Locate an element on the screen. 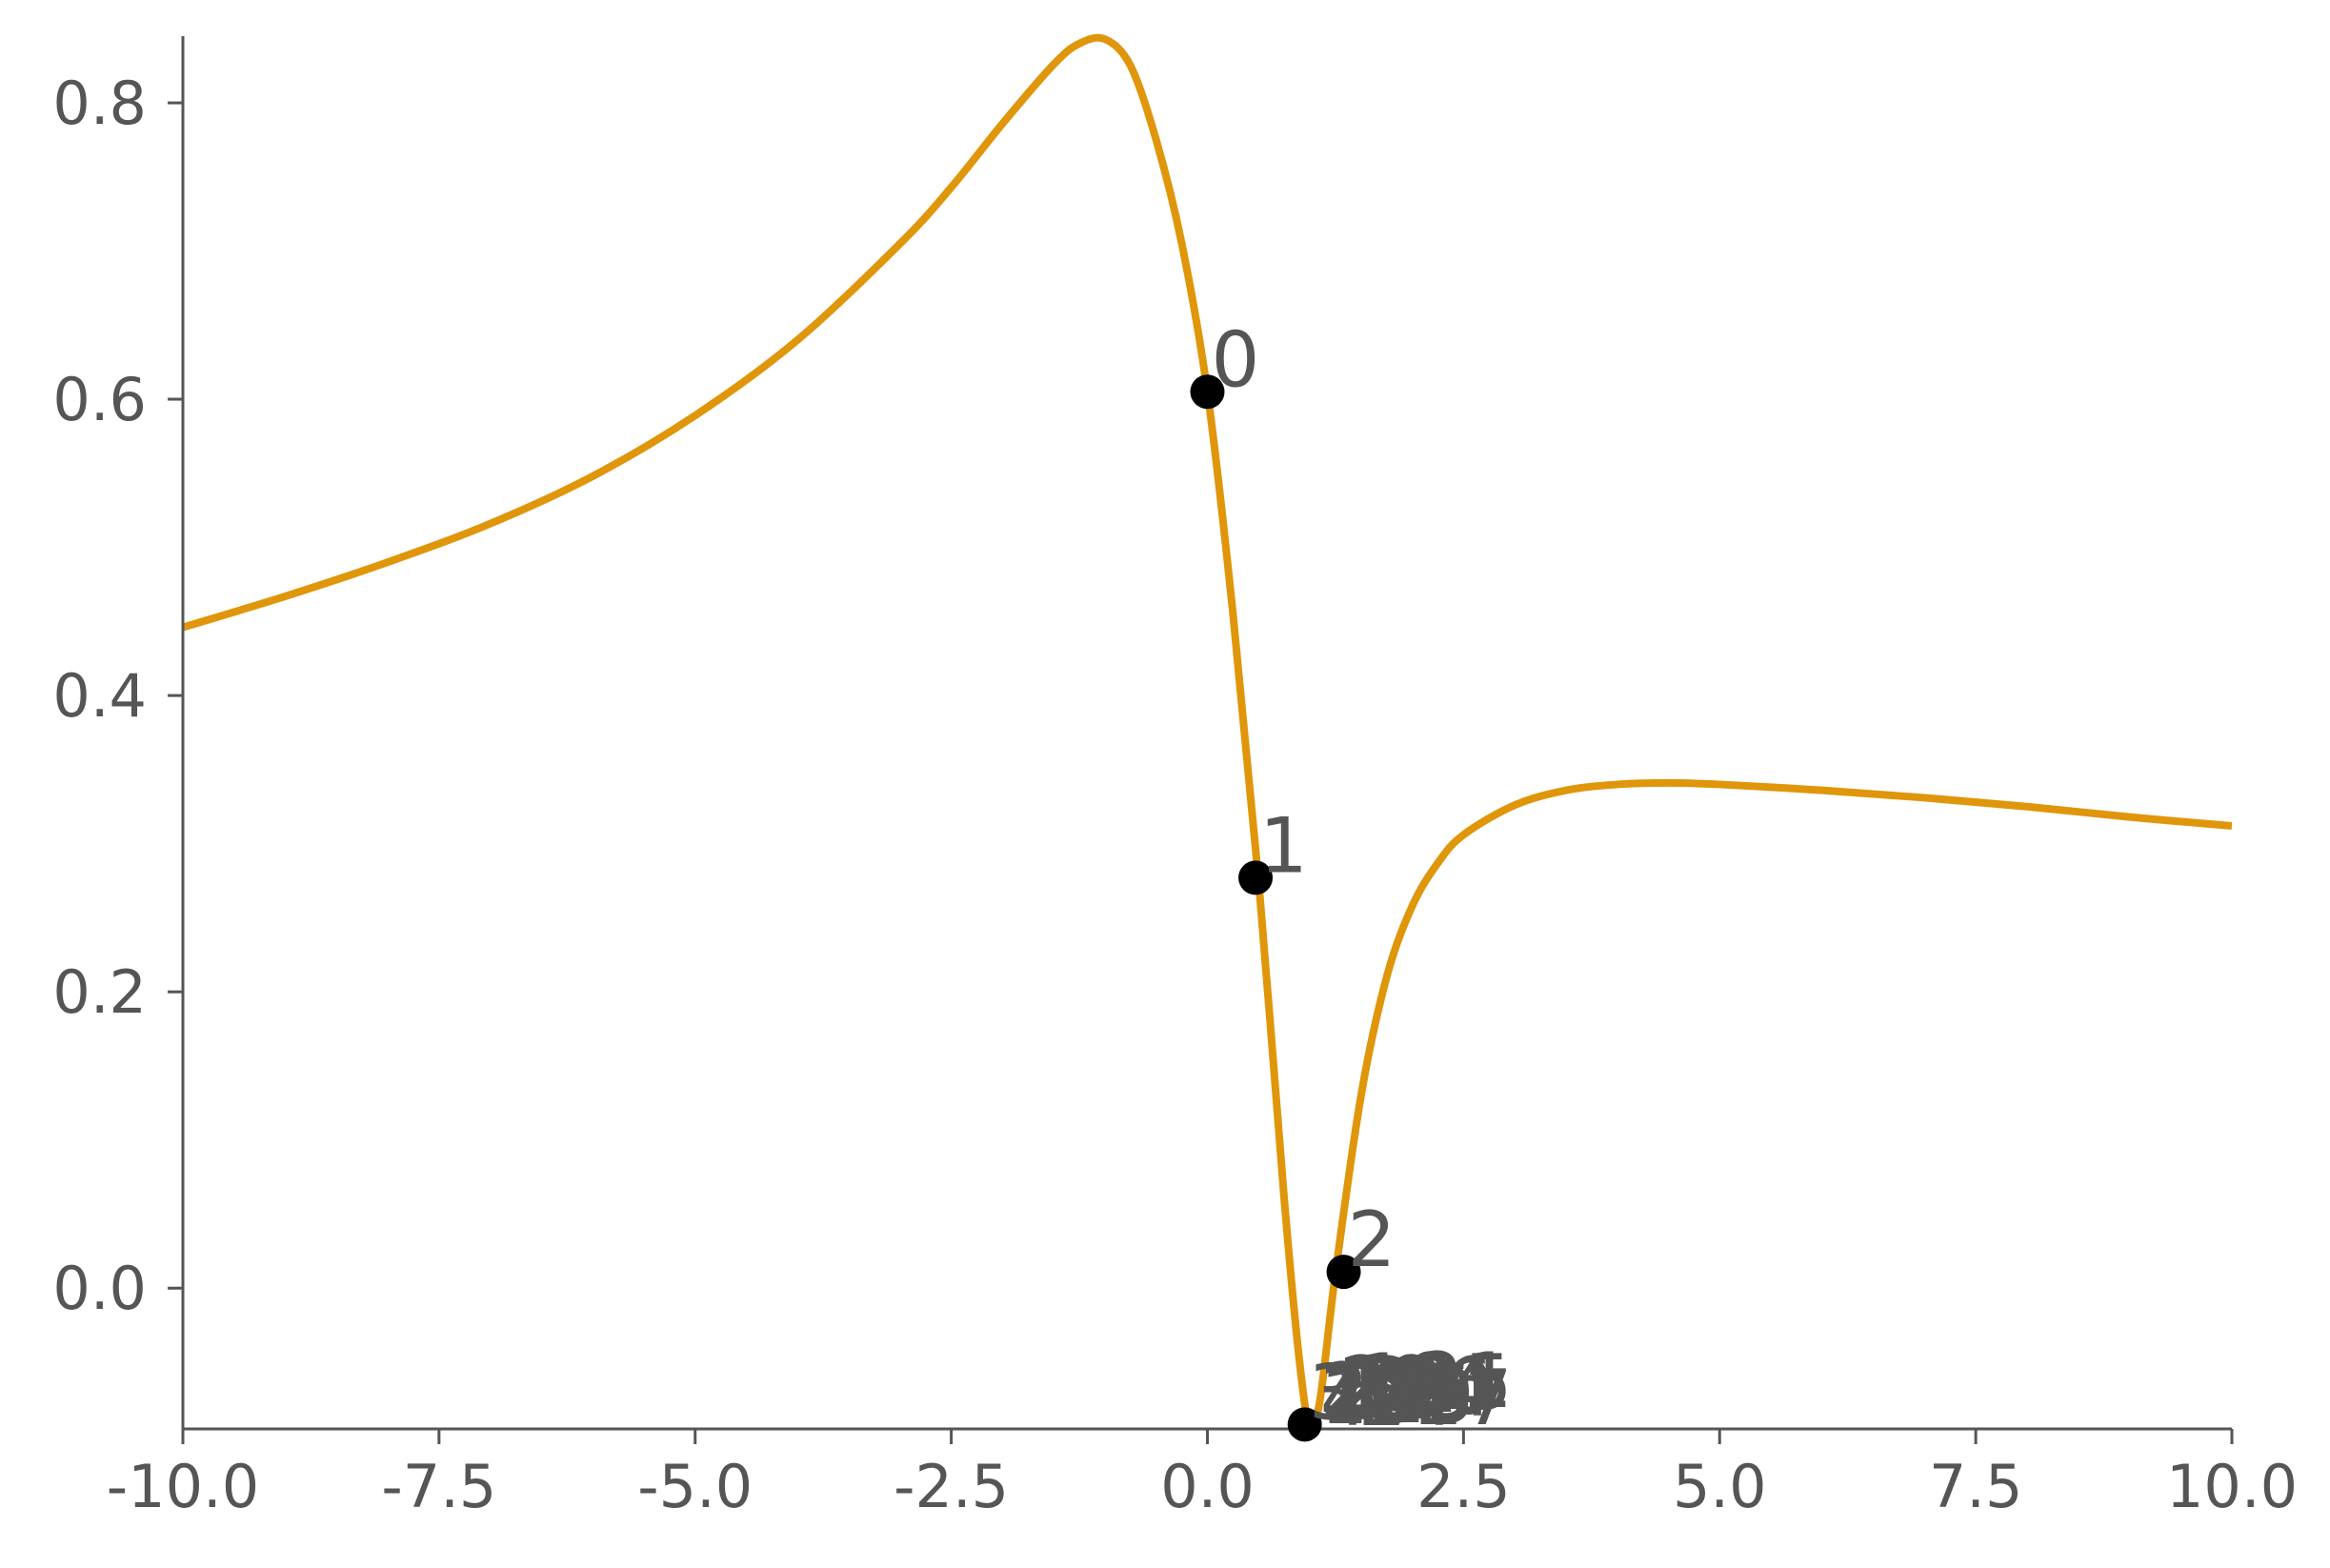  point-label: 10 is located at coordinates (1368, 1397).